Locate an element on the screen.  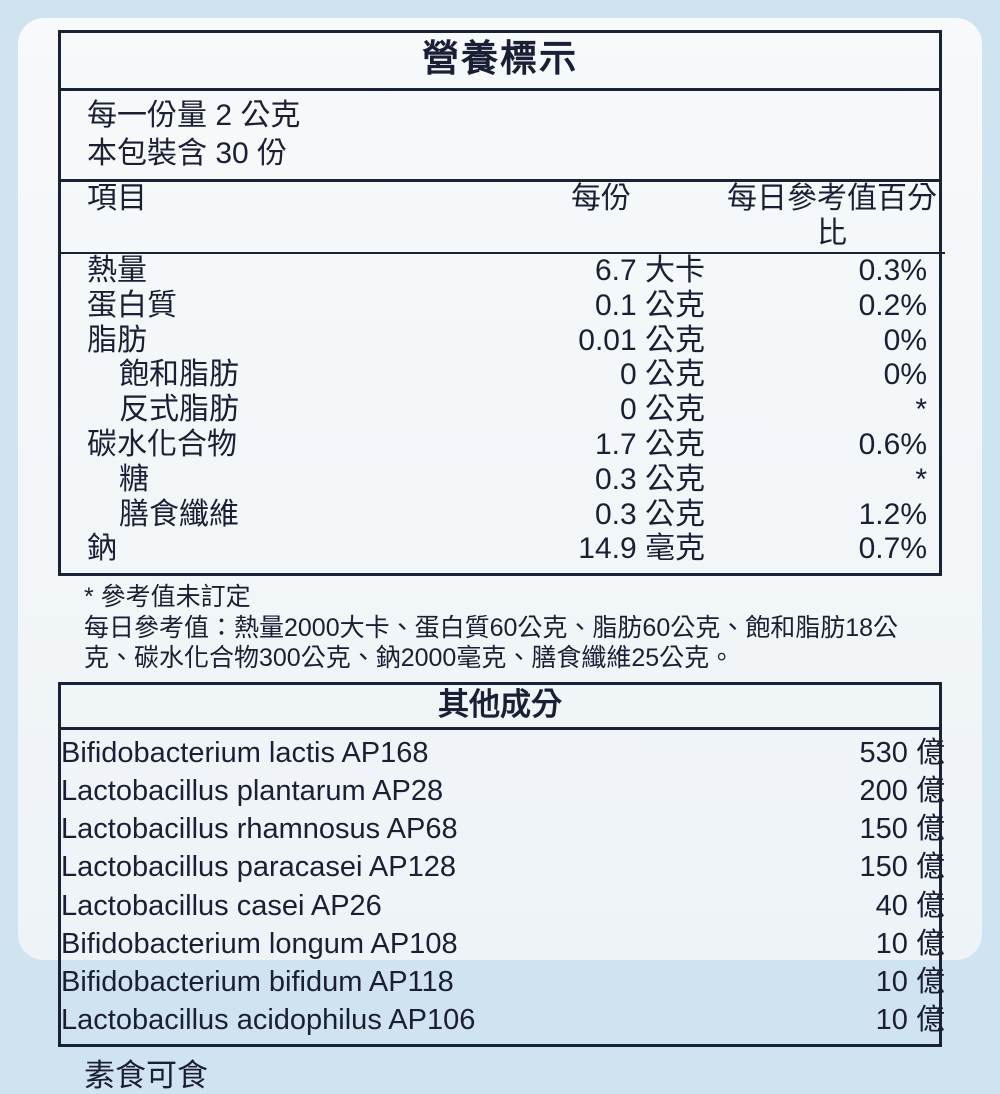
nutrient-name: 飽和脂肪 is located at coordinates (179, 375).